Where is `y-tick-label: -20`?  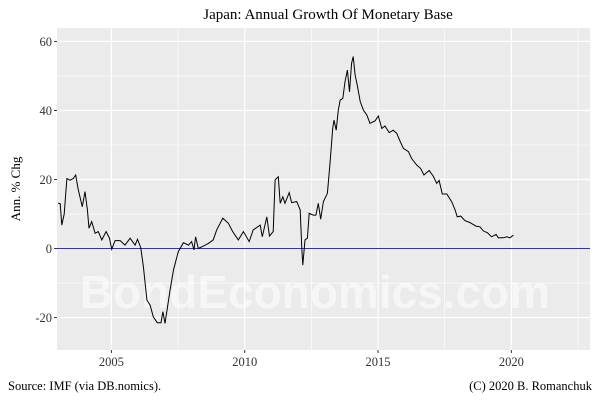 y-tick-label: -20 is located at coordinates (43, 318).